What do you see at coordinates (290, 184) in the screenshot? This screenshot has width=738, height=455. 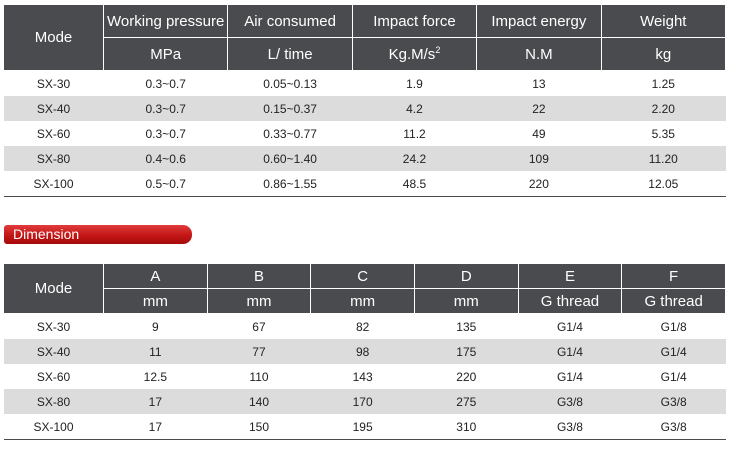 I see `value-cell: 0.86~1.55` at bounding box center [290, 184].